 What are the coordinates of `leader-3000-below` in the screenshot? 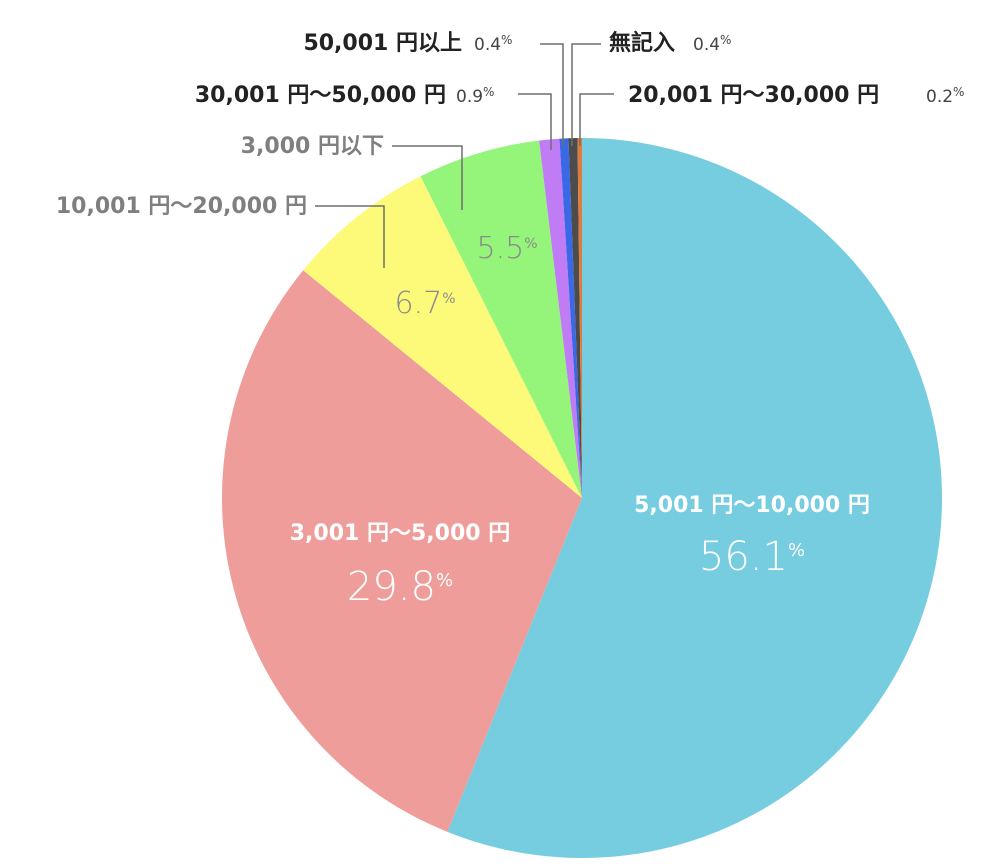 It's located at (427, 177).